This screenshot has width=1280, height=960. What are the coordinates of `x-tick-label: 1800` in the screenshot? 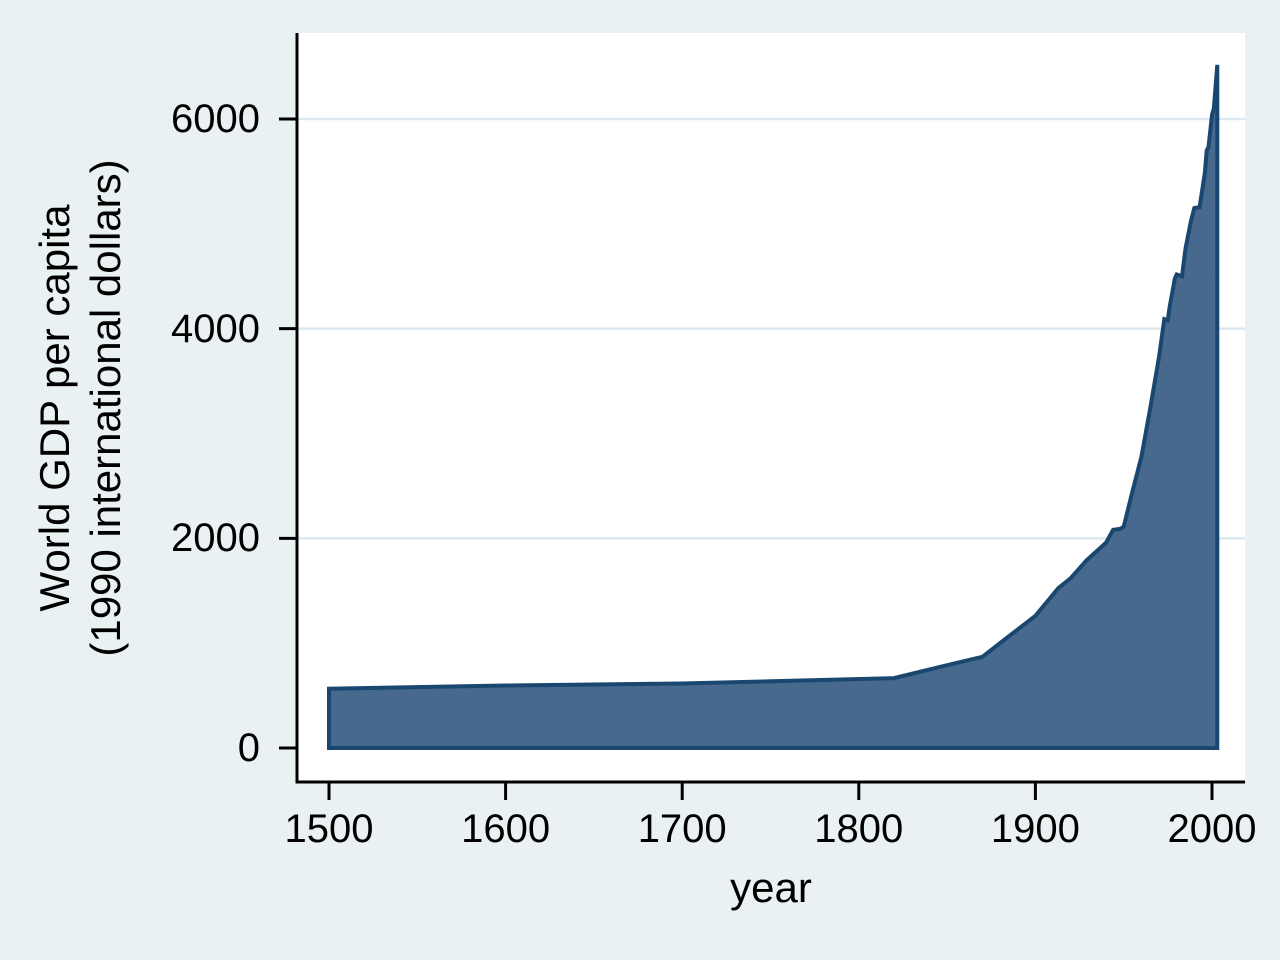 It's located at (859, 829).